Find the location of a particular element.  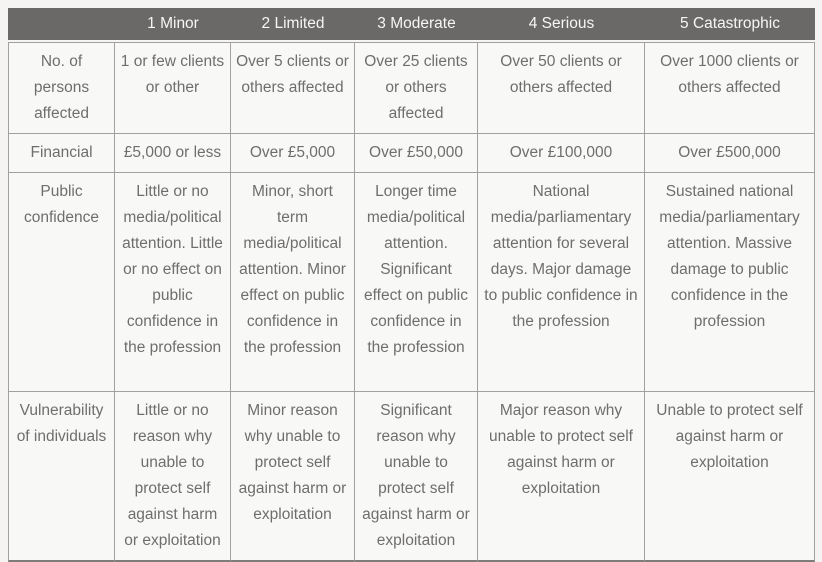

column-header-minor: 1 Minor is located at coordinates (173, 25).